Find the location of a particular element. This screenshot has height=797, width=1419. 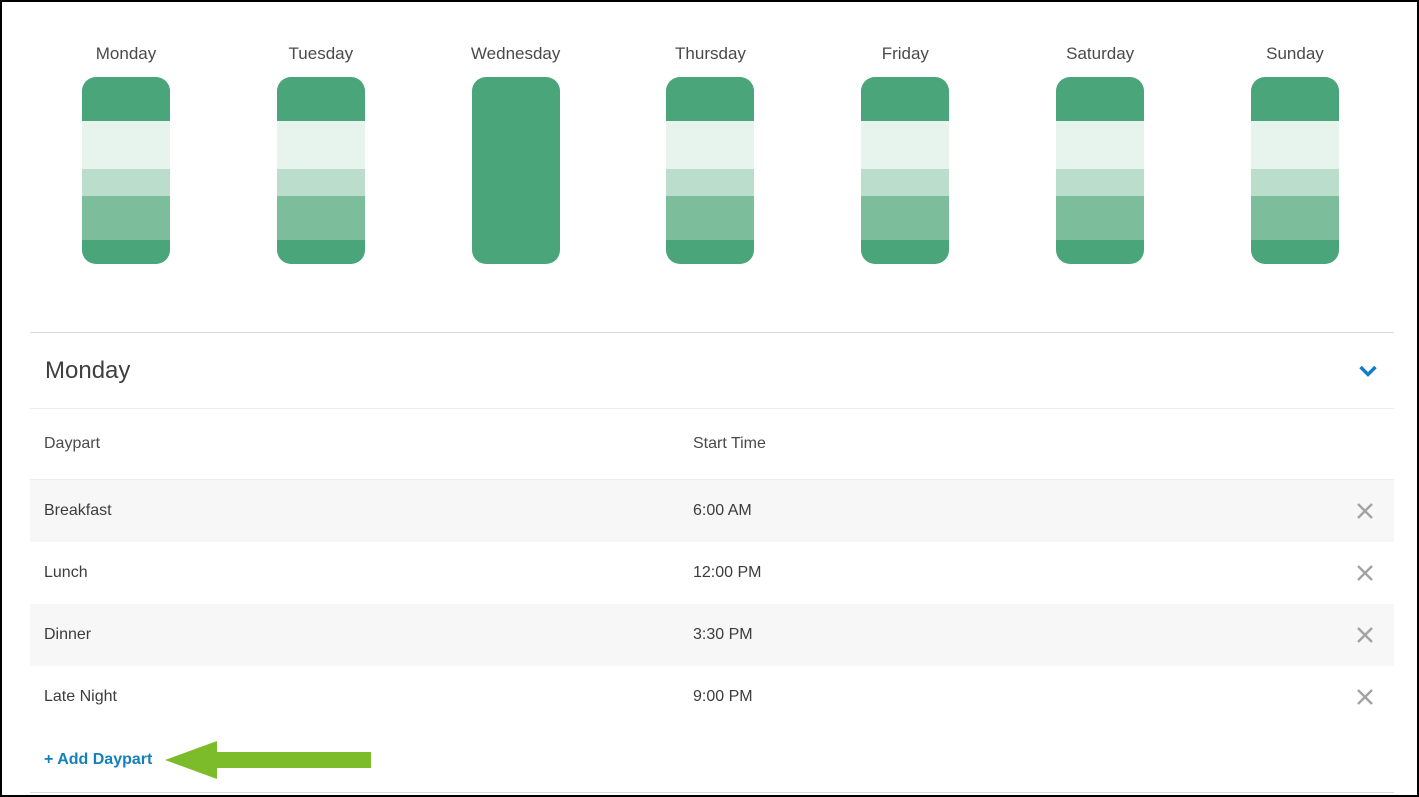

day-label: Saturday is located at coordinates (1100, 53).